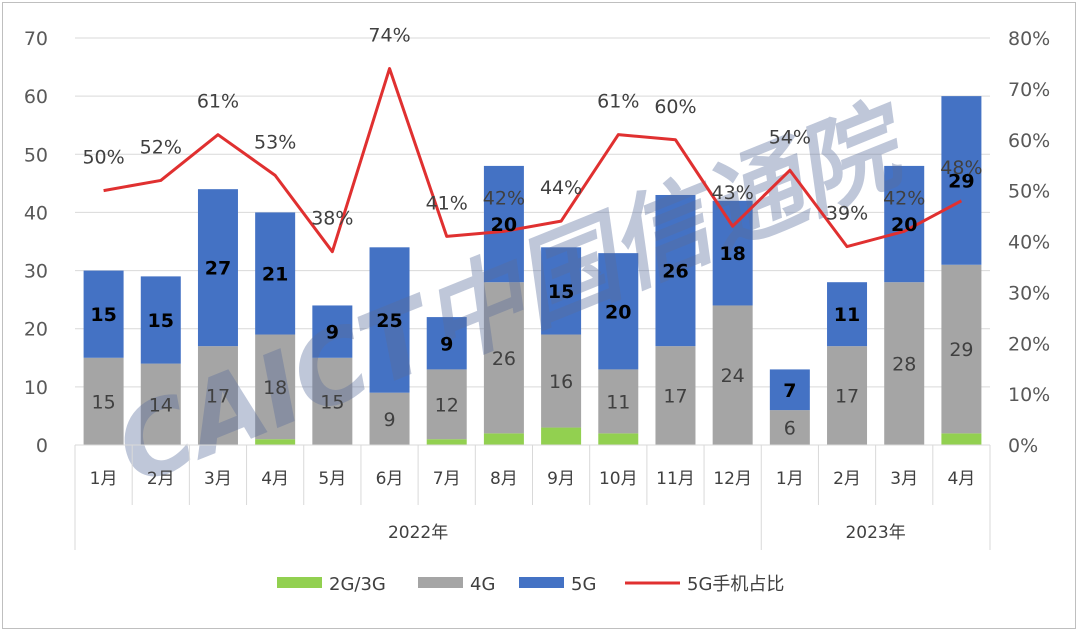 This screenshot has width=1080, height=633. I want to click on y-left-tick-label: 10, so click(36, 388).